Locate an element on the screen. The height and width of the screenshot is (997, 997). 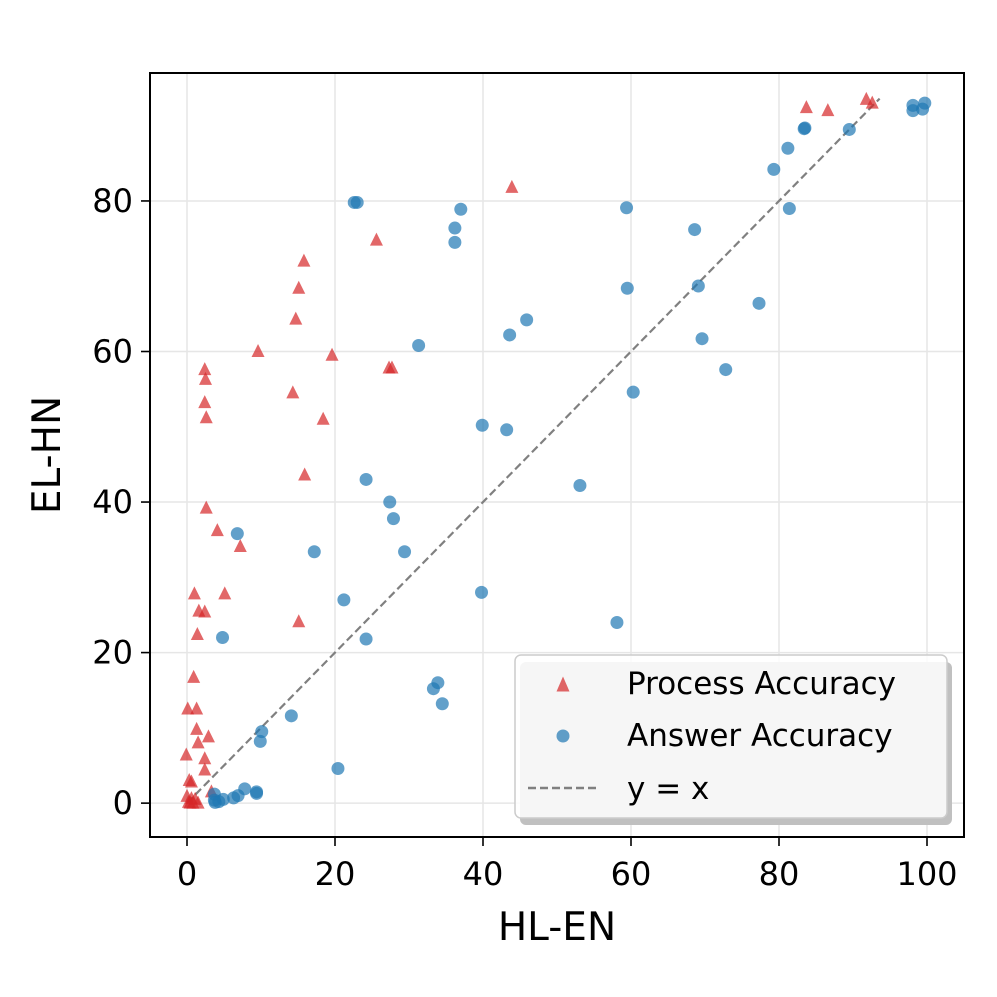
legend-process-accuracy-marker is located at coordinates (563, 684).